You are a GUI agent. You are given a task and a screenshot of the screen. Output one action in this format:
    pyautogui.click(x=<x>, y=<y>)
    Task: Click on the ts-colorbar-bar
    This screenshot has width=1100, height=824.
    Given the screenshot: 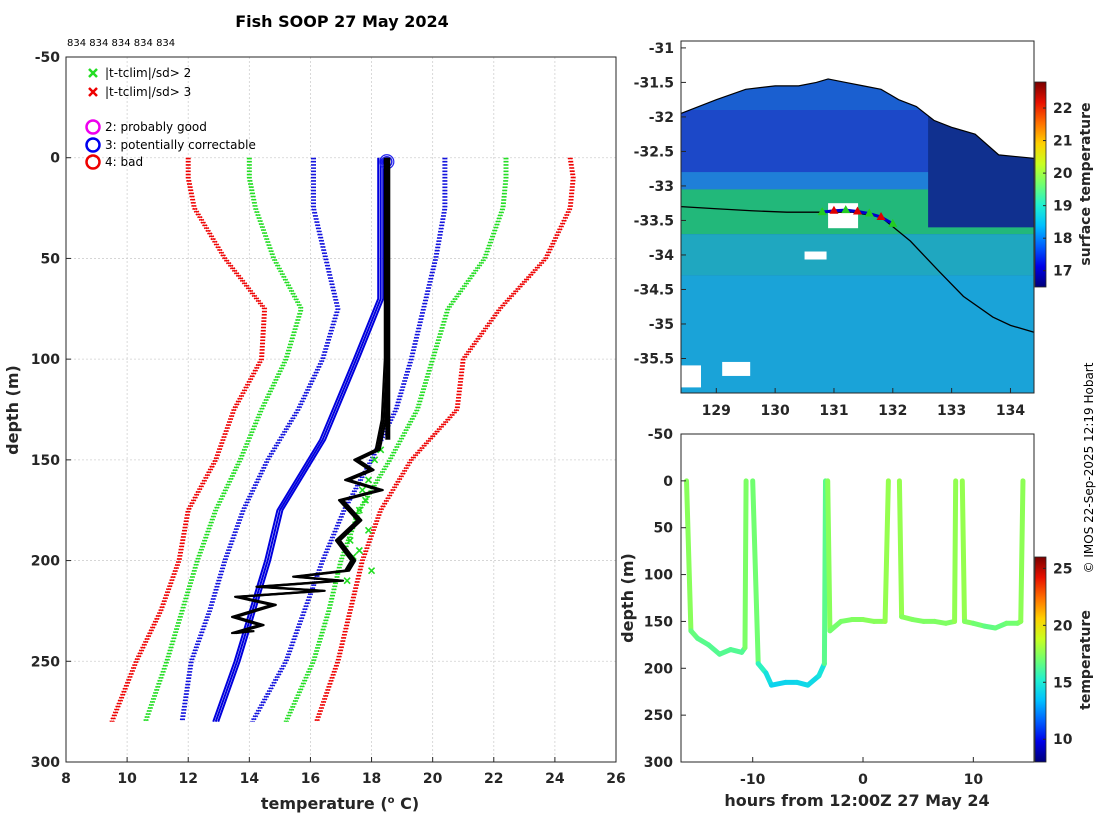 What is the action you would take?
    pyautogui.click(x=1040, y=659)
    